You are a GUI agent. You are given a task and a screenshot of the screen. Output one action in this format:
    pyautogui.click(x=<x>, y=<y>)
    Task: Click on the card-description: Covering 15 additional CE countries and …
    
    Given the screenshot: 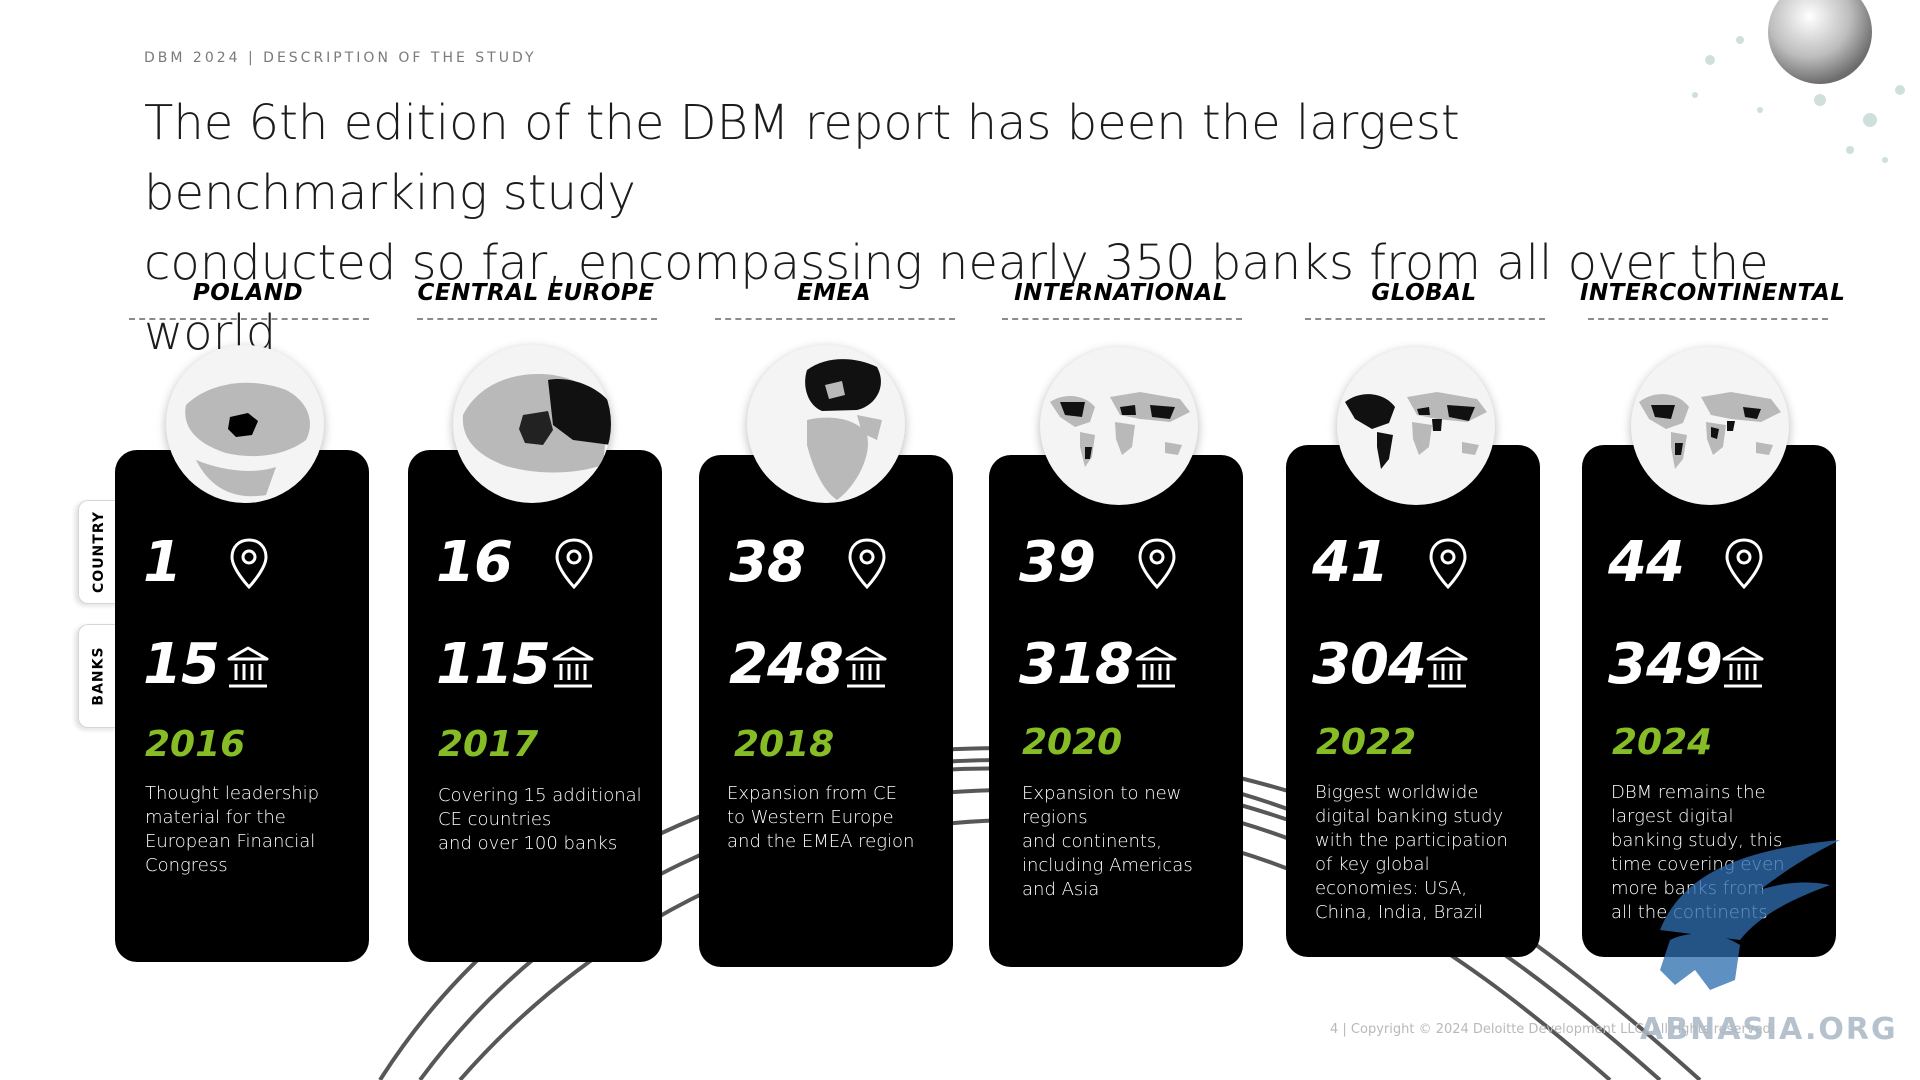 What is the action you would take?
    pyautogui.click(x=540, y=820)
    